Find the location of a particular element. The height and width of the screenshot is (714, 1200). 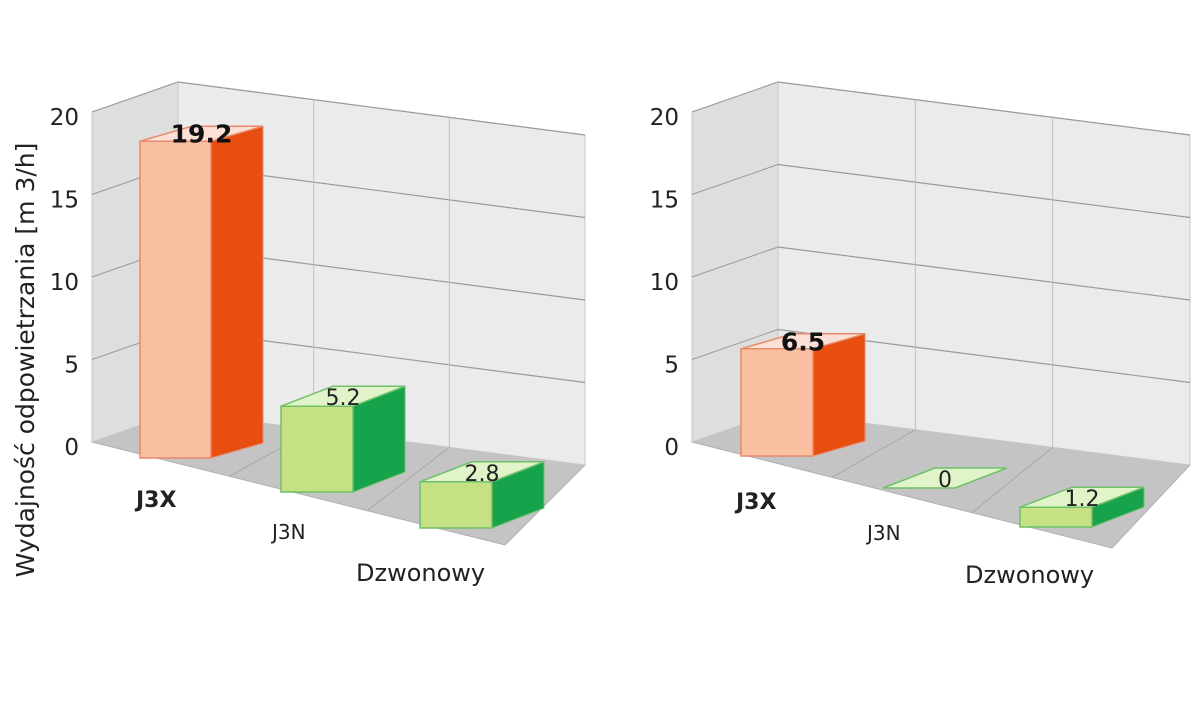

bar-J3X: 6.5 is located at coordinates (803, 392).